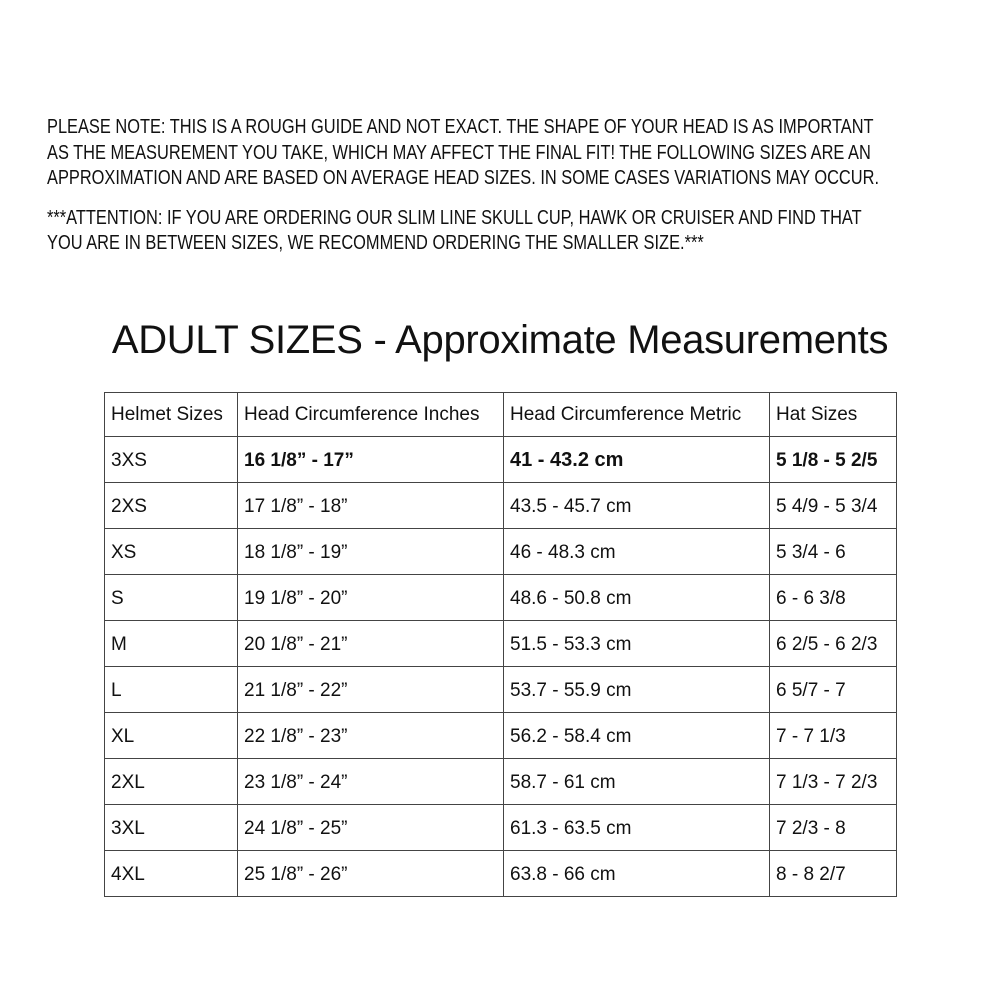 The width and height of the screenshot is (1000, 1000). I want to click on header-helmet-sizes: Helmet Sizes, so click(171, 414).